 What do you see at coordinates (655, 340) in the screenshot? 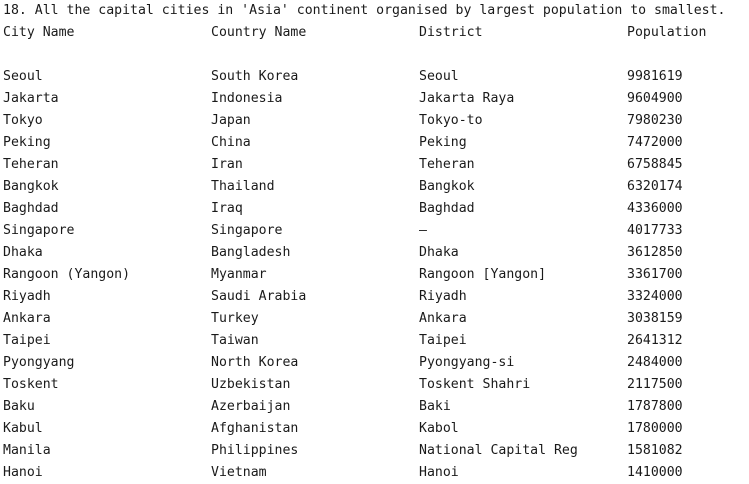
I see `population-cell: 2641312` at bounding box center [655, 340].